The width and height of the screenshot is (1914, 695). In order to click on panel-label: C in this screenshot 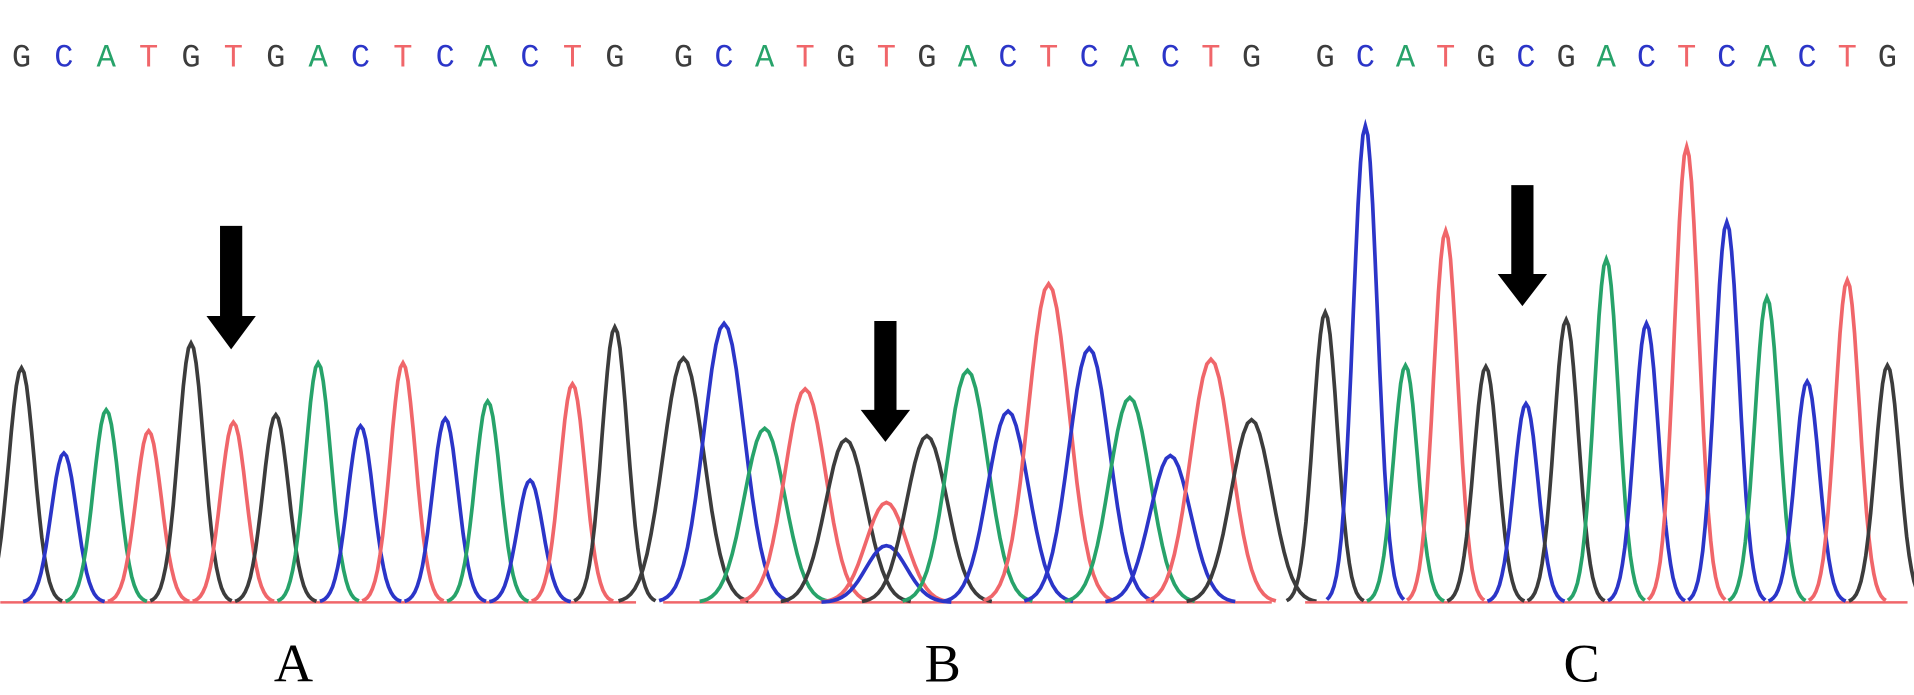, I will do `click(1582, 663)`.